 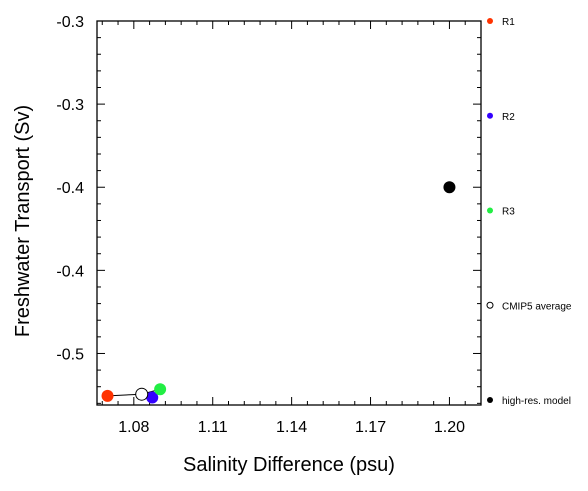 I want to click on x-tick-label: 1.17, so click(x=370, y=427).